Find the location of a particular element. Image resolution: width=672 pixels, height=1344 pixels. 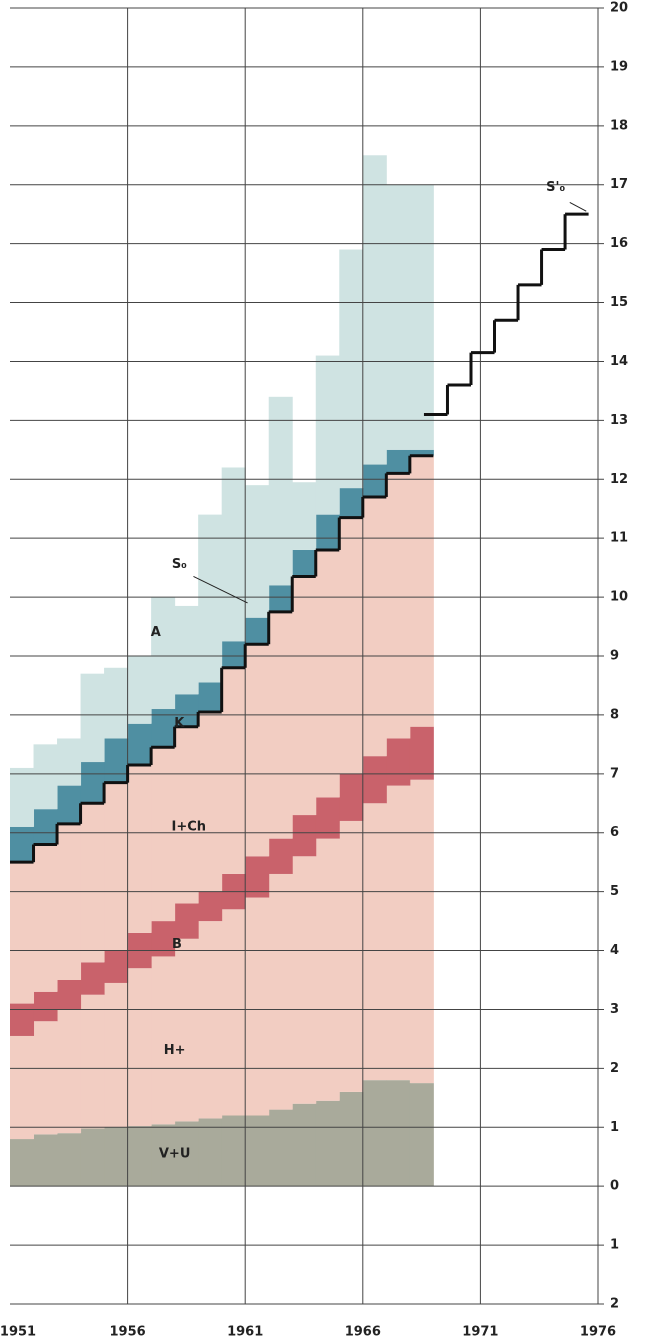

x-tick-label: 1966 is located at coordinates (363, 1332).